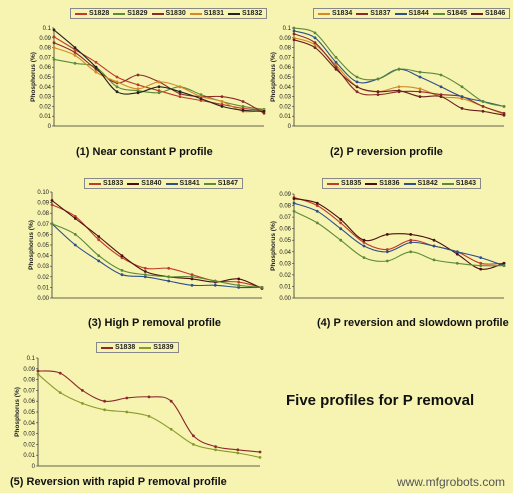 This screenshot has width=513, height=493. Describe the element at coordinates (137, 13) in the screenshot. I see `legend-label: S1829` at that location.